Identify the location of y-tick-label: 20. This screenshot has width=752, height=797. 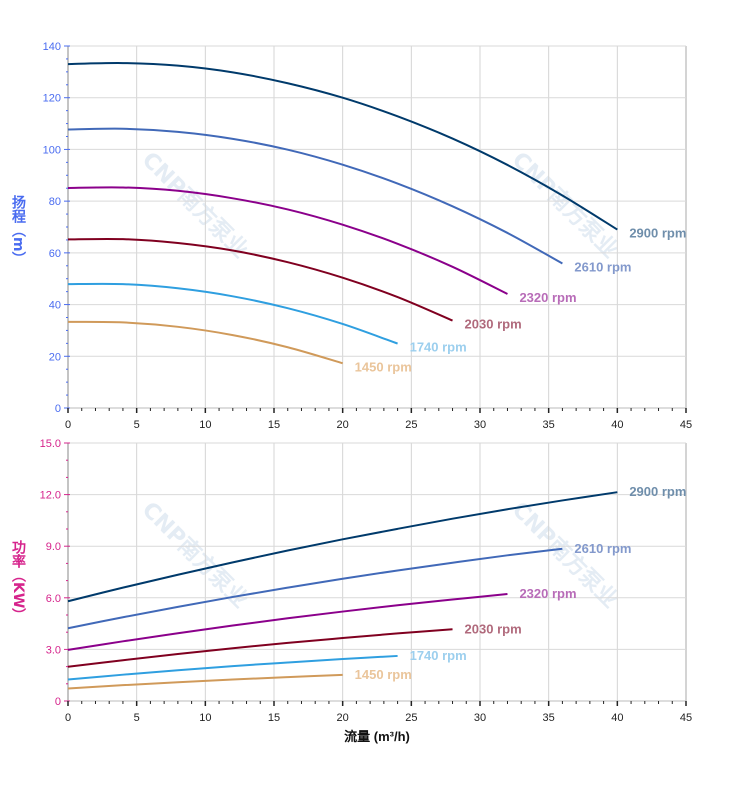
(55, 357).